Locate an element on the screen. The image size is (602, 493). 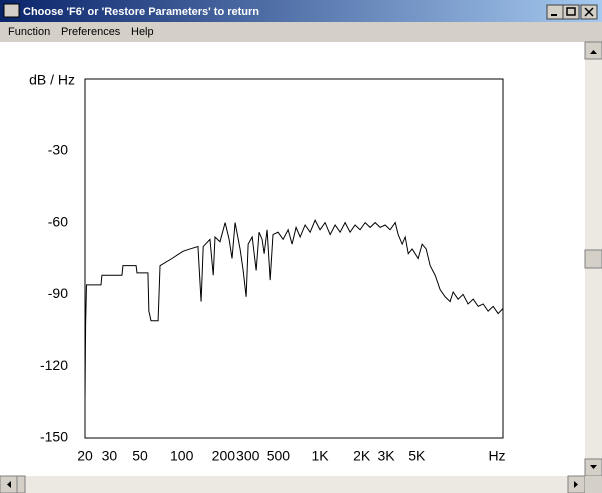
menu-item: Function is located at coordinates (29, 32).